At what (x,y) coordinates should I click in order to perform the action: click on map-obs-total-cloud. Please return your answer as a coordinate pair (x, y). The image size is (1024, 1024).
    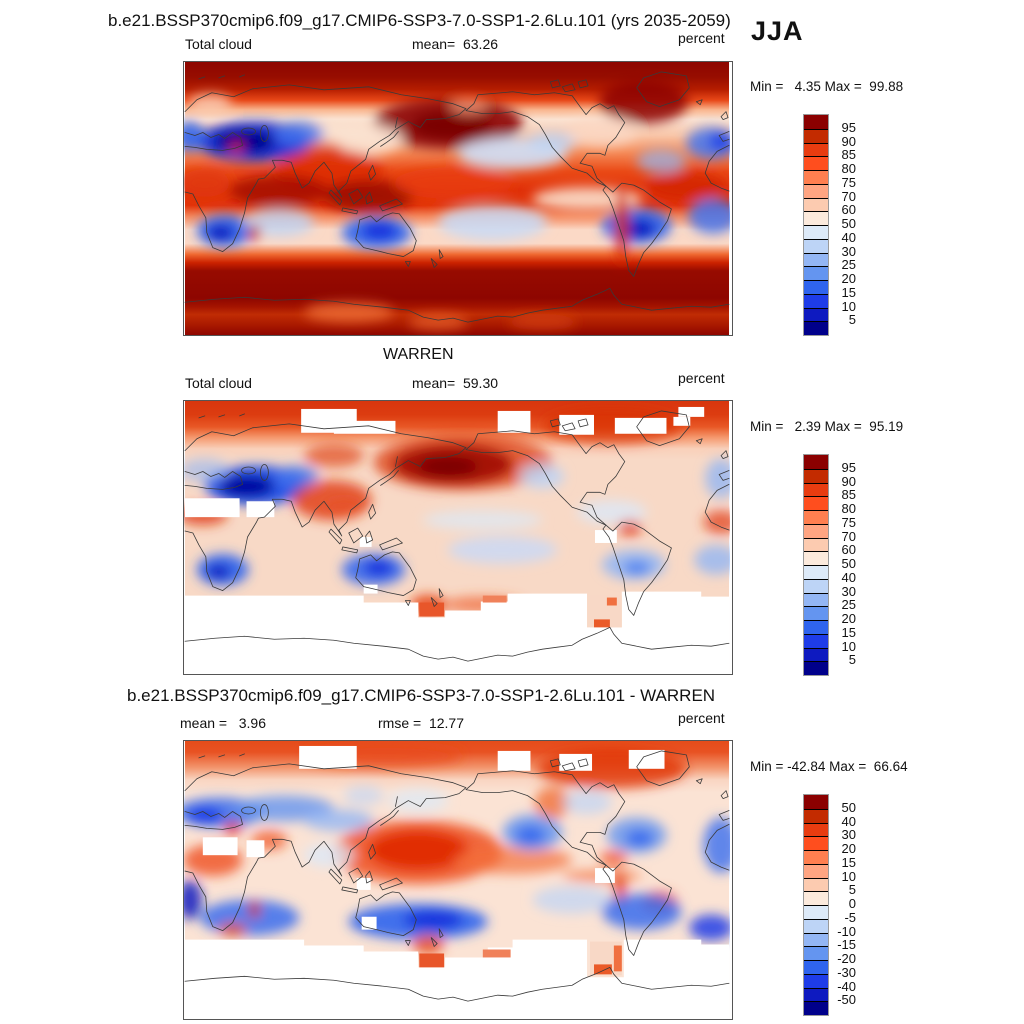
    Looking at the image, I should click on (458, 537).